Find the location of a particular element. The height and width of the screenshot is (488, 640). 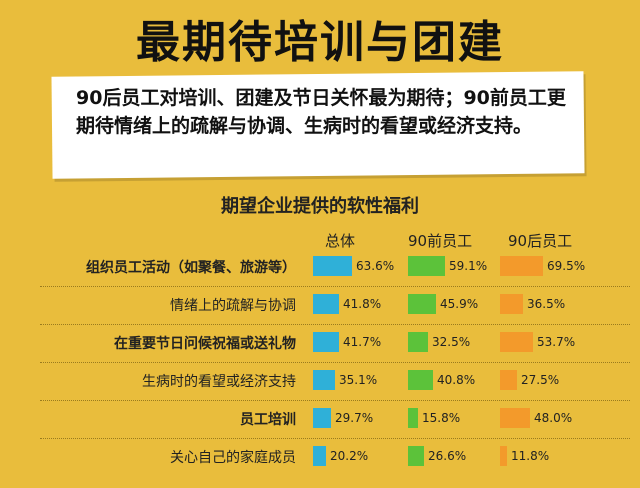

value-label: 53.7% is located at coordinates (556, 342).